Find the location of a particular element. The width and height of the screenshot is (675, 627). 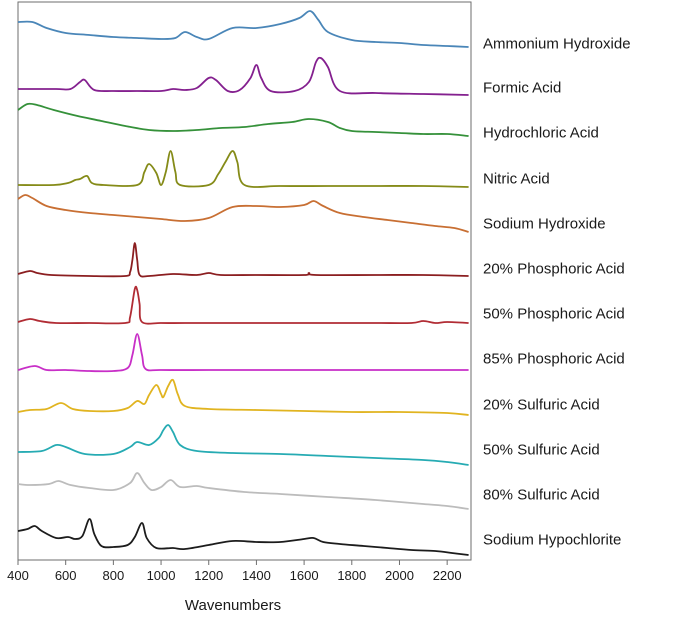

x-tick-label: 1200 is located at coordinates (208, 575).